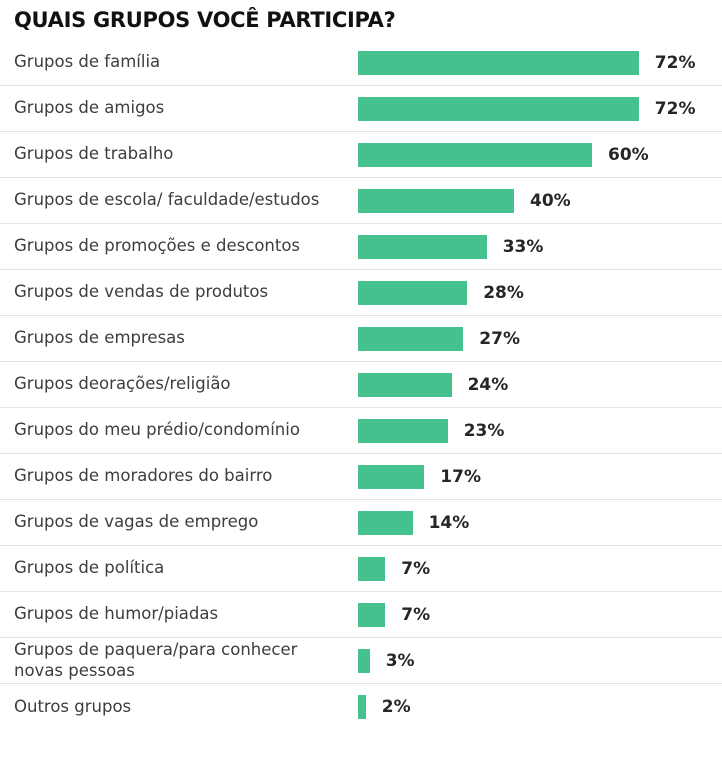 The image size is (722, 760). I want to click on bar-zone: 14%, so click(540, 522).